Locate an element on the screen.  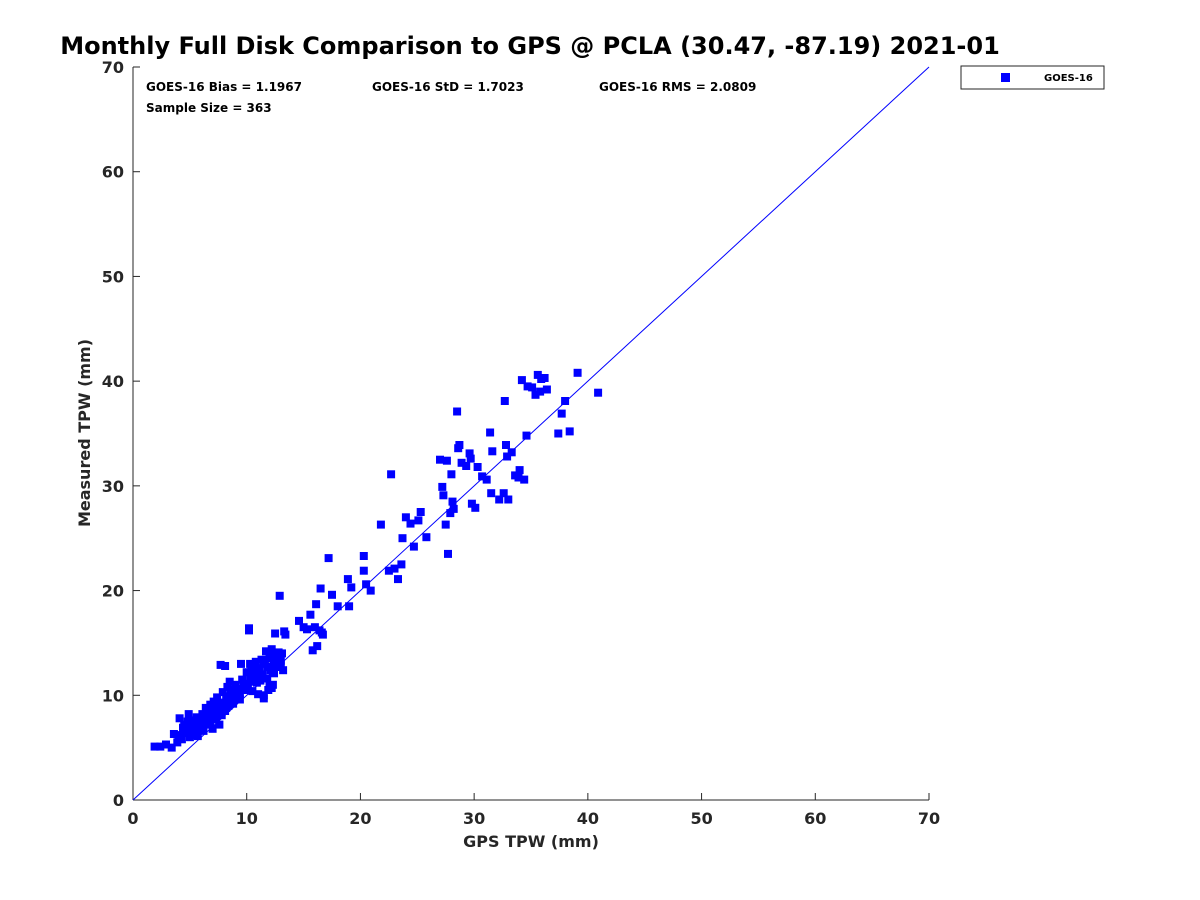
y-tick-label: 60 is located at coordinates (113, 172).